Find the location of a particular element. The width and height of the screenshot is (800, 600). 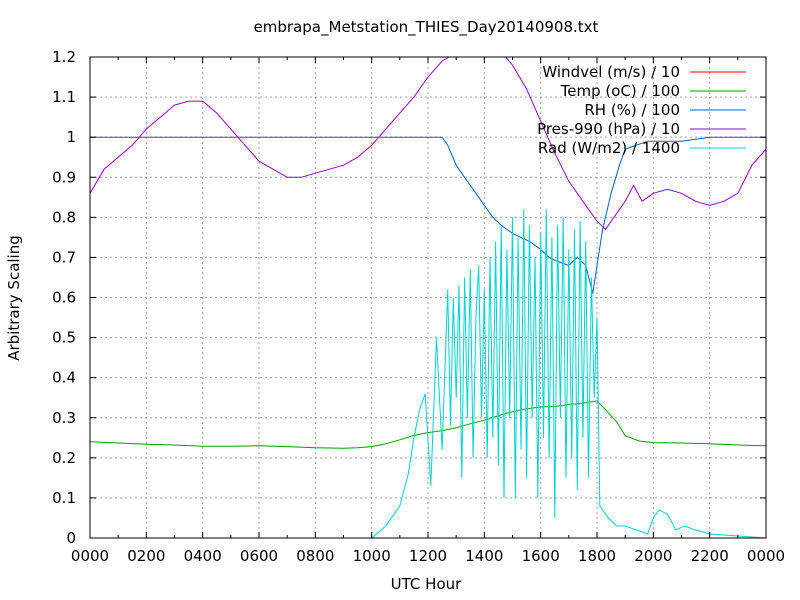

x-tick-label: 1400 is located at coordinates (484, 556).